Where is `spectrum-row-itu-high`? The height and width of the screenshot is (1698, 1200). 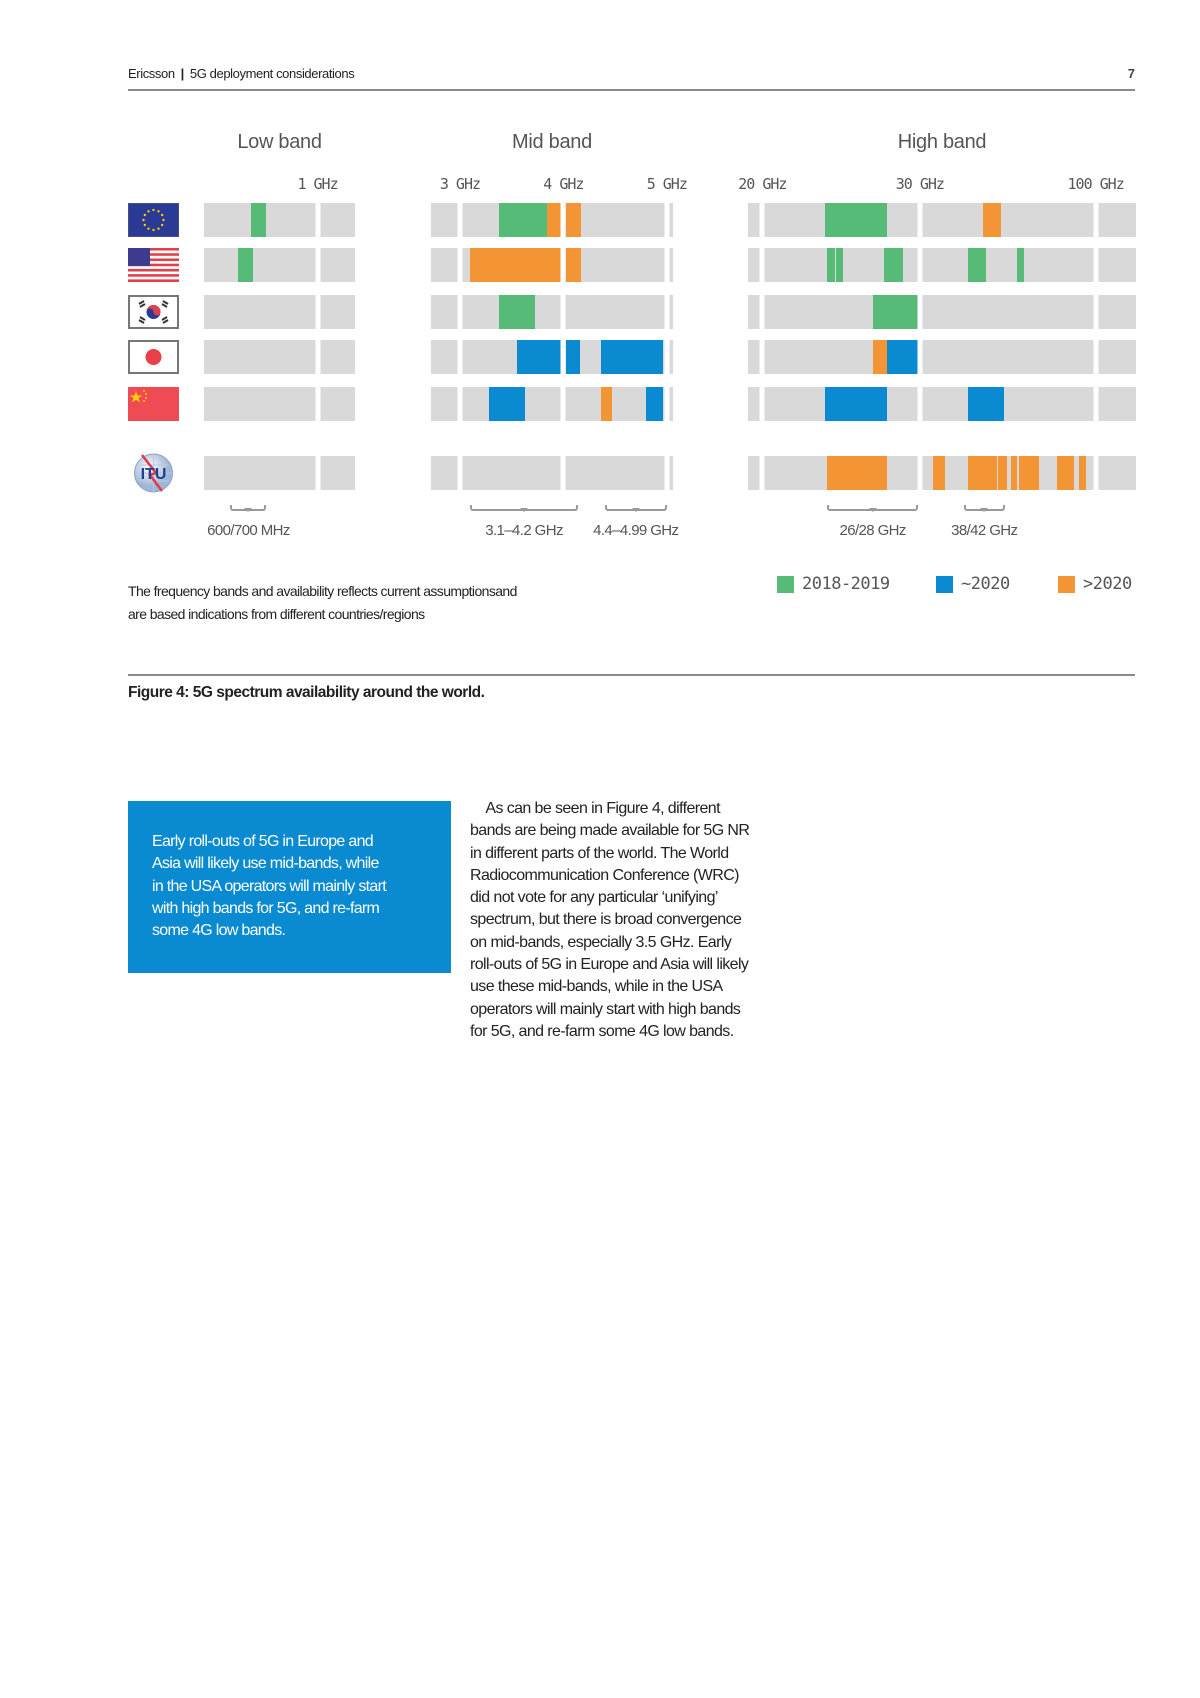 spectrum-row-itu-high is located at coordinates (942, 473).